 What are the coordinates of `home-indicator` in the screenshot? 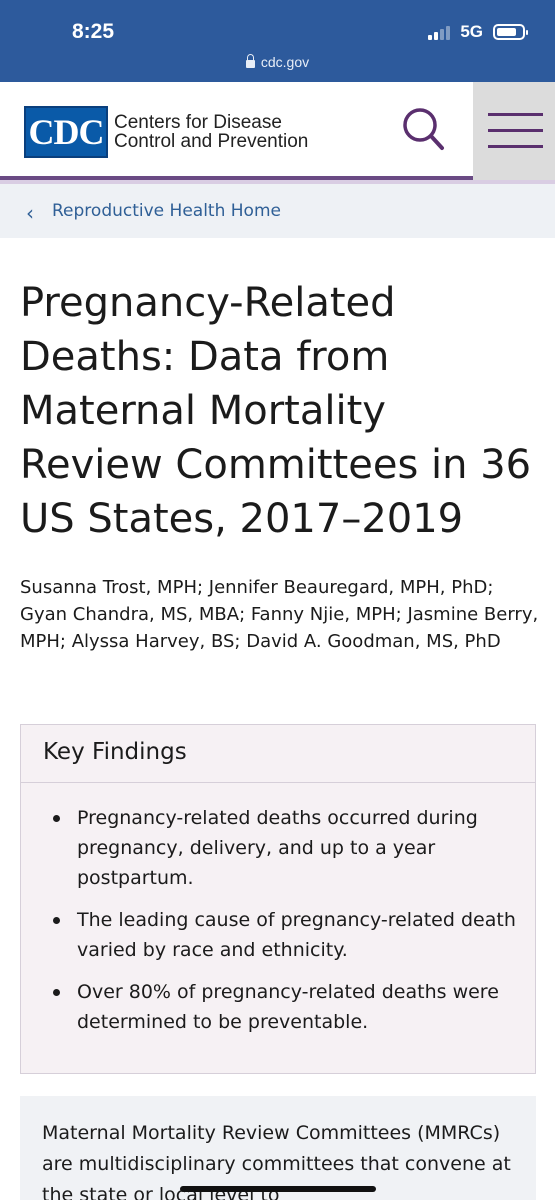 It's located at (278, 1189).